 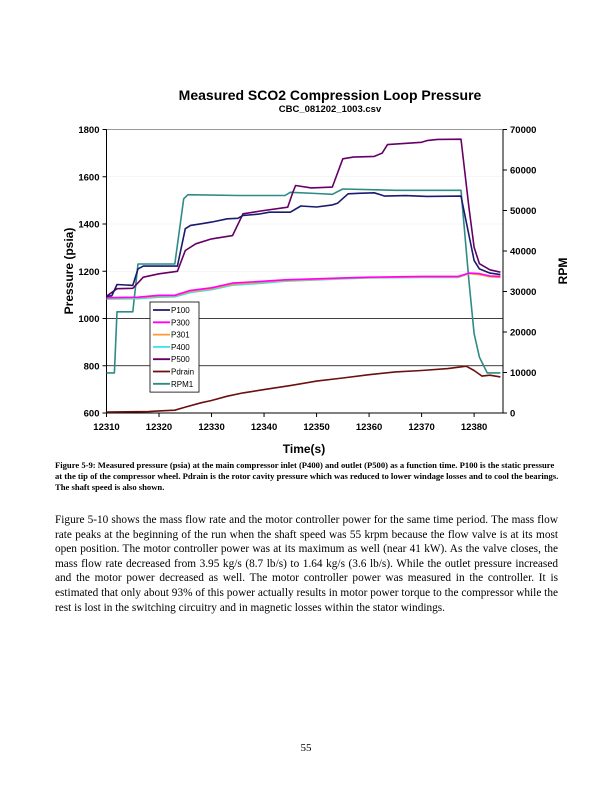 What do you see at coordinates (330, 95) in the screenshot?
I see `chart-title: Measured SCO2 Compression Loop Pressure` at bounding box center [330, 95].